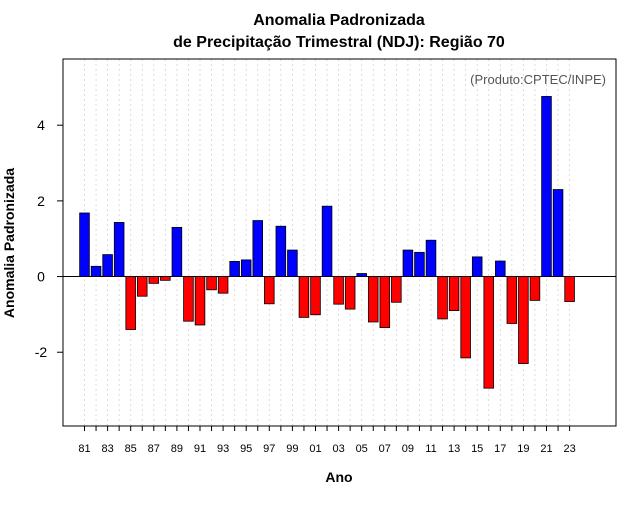 Image resolution: width=640 pixels, height=505 pixels. I want to click on x-tick-label: 13, so click(454, 449).